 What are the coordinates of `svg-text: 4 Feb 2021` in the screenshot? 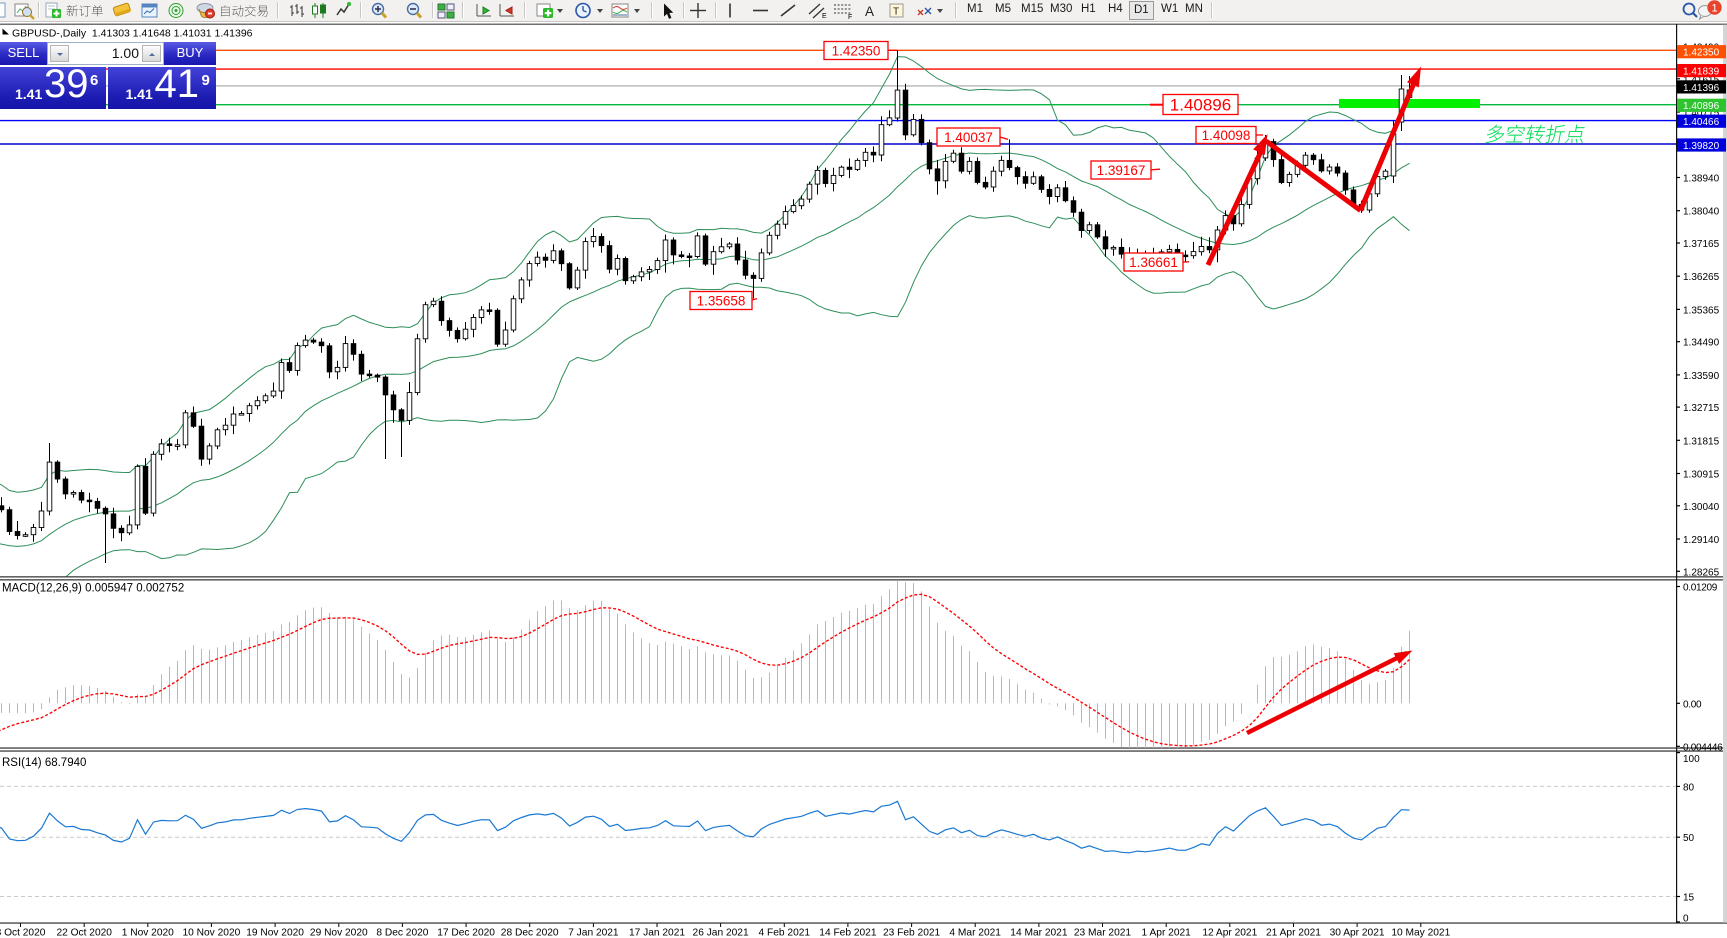 It's located at (785, 933).